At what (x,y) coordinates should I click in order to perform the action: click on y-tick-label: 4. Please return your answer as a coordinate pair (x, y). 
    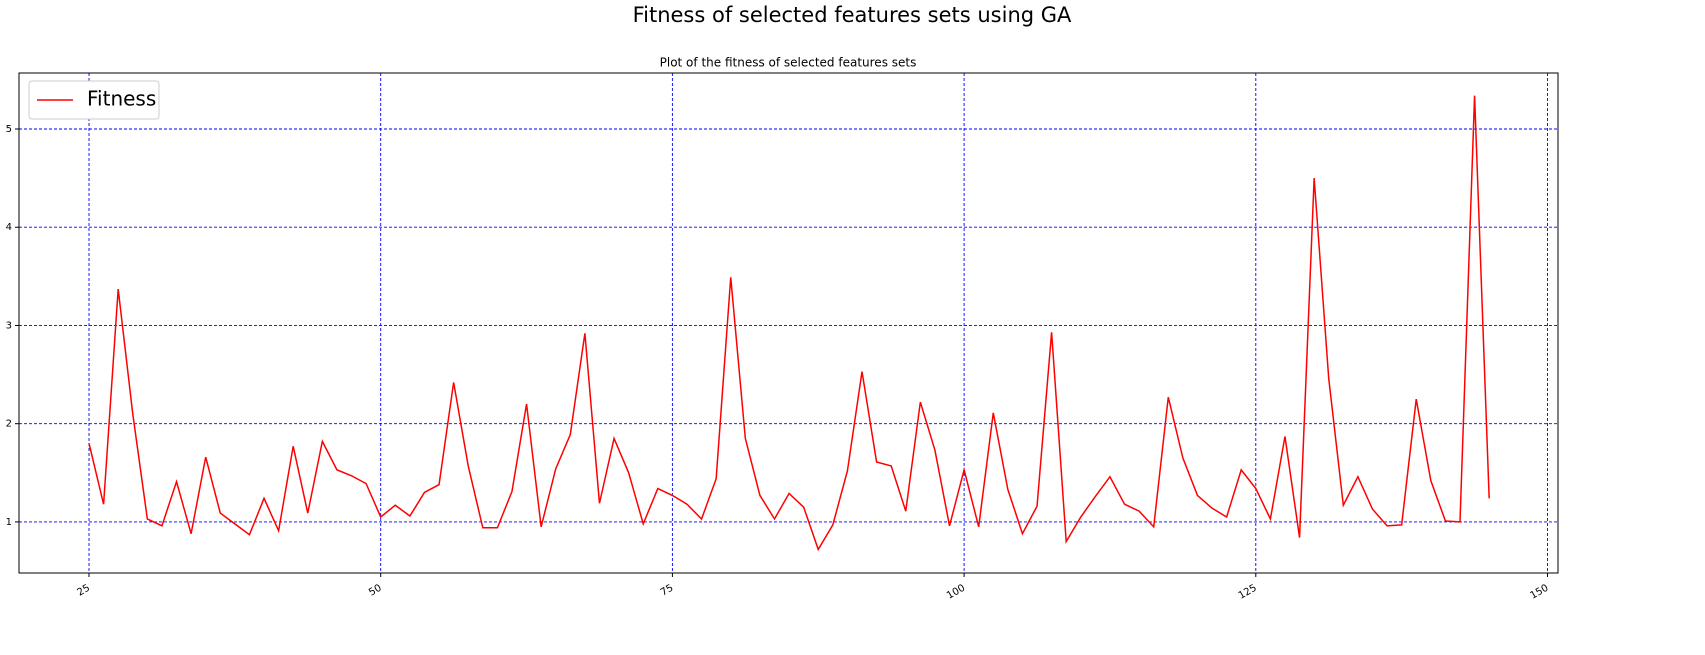
    Looking at the image, I should click on (9, 227).